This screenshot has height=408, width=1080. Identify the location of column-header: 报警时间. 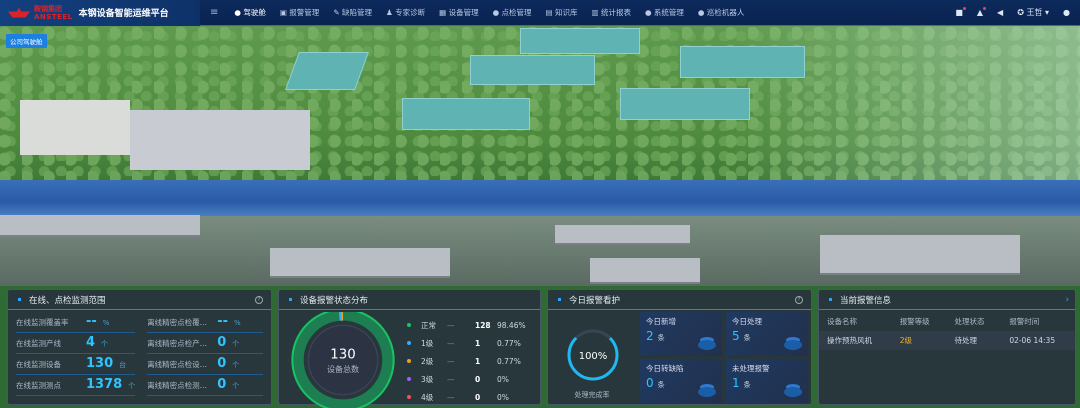
(1024, 321).